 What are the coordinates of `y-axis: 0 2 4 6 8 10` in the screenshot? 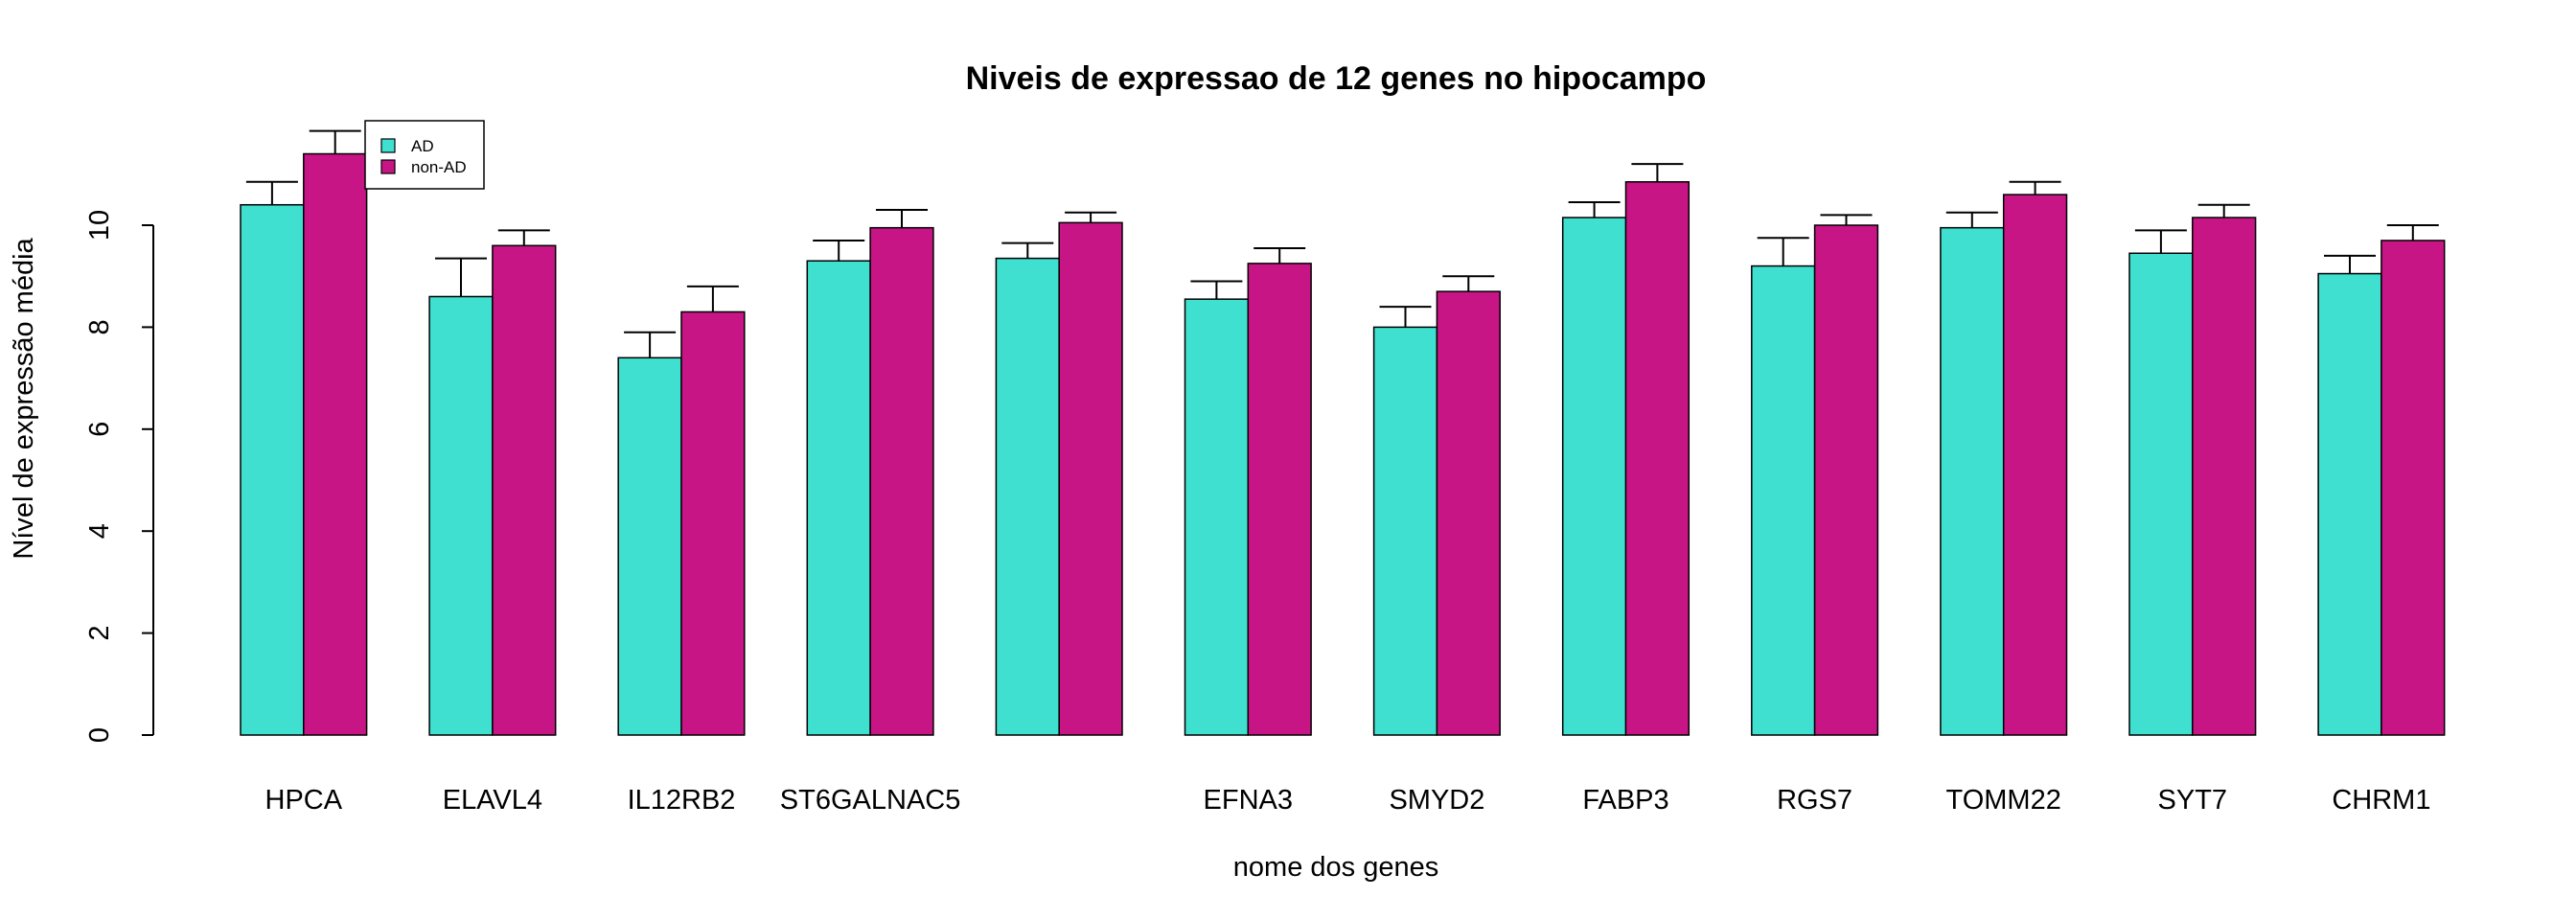 It's located at (119, 476).